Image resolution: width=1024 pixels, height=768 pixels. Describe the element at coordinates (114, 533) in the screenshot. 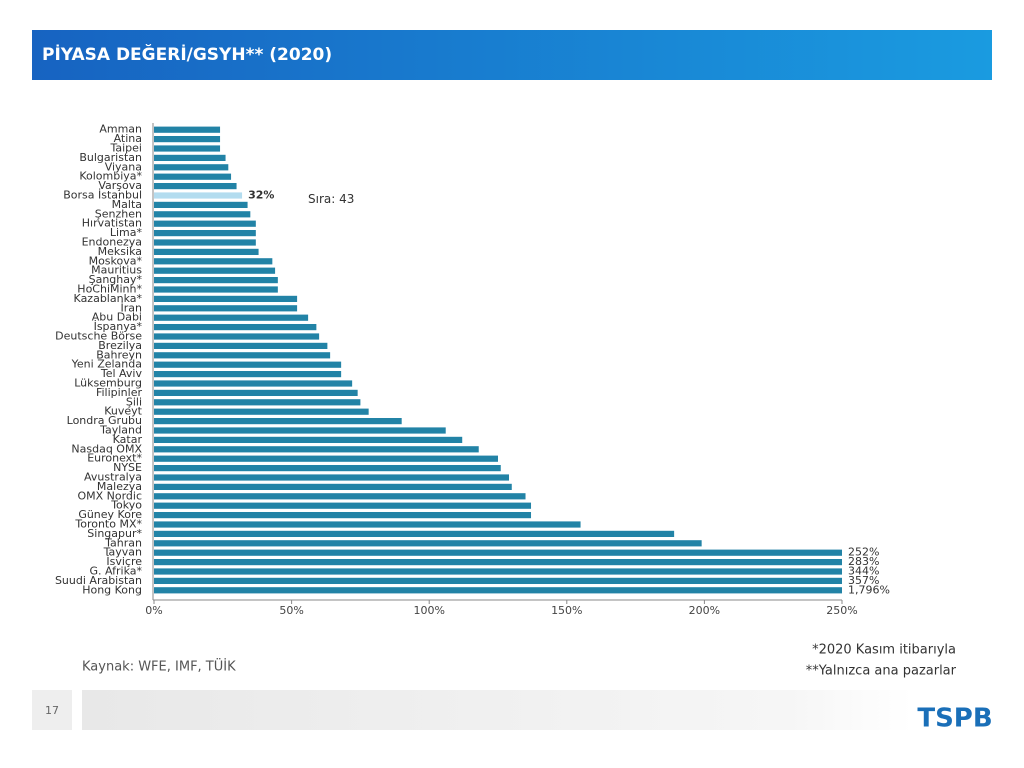

I see `y-tick-label: Singapur*` at that location.